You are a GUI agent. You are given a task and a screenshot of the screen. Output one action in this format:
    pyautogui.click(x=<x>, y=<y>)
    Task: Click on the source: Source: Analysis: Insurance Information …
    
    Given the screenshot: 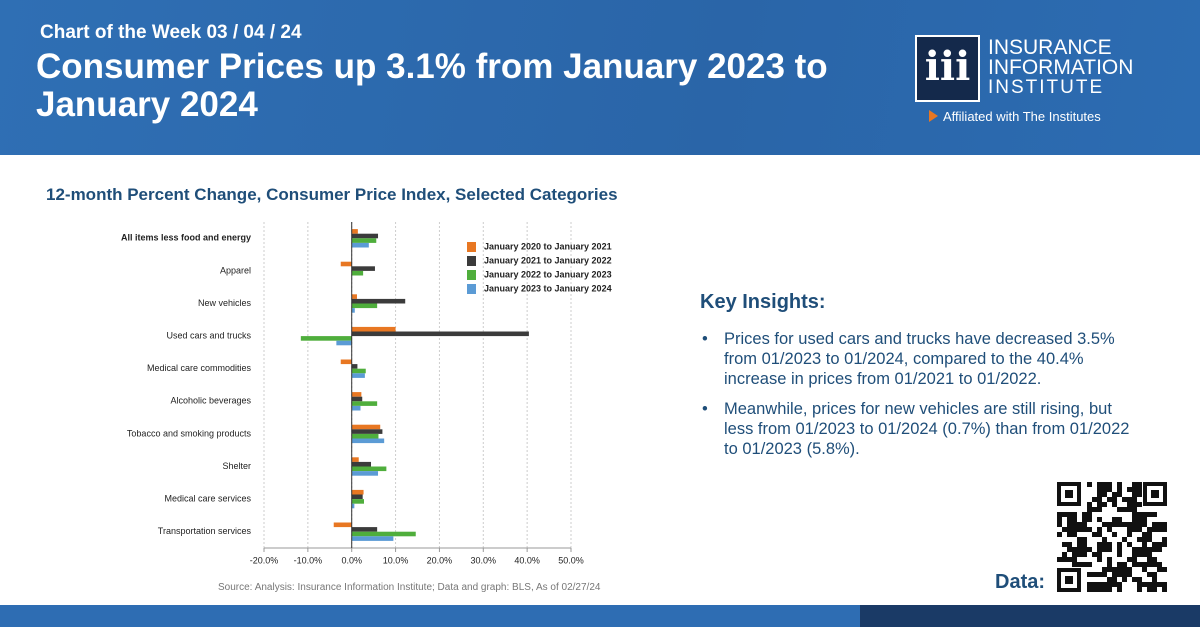 What is the action you would take?
    pyautogui.click(x=409, y=587)
    